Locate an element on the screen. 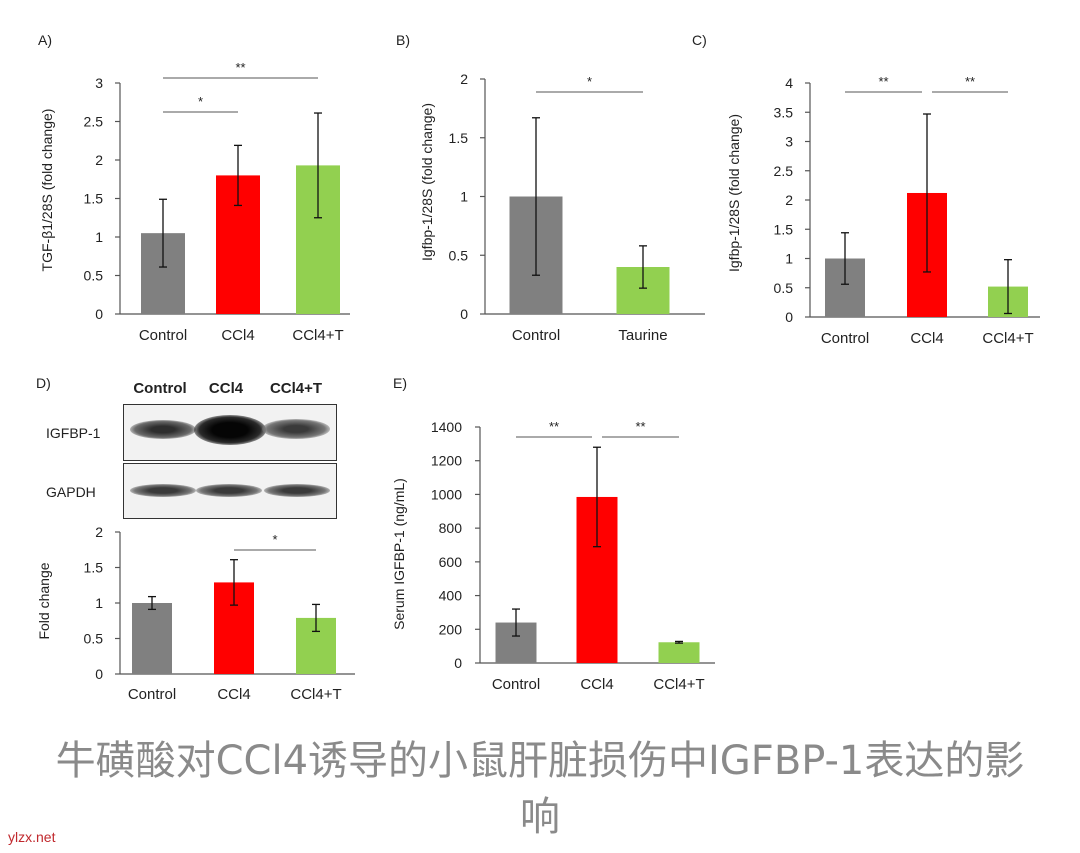  blot-gapdh-panel is located at coordinates (230, 491).